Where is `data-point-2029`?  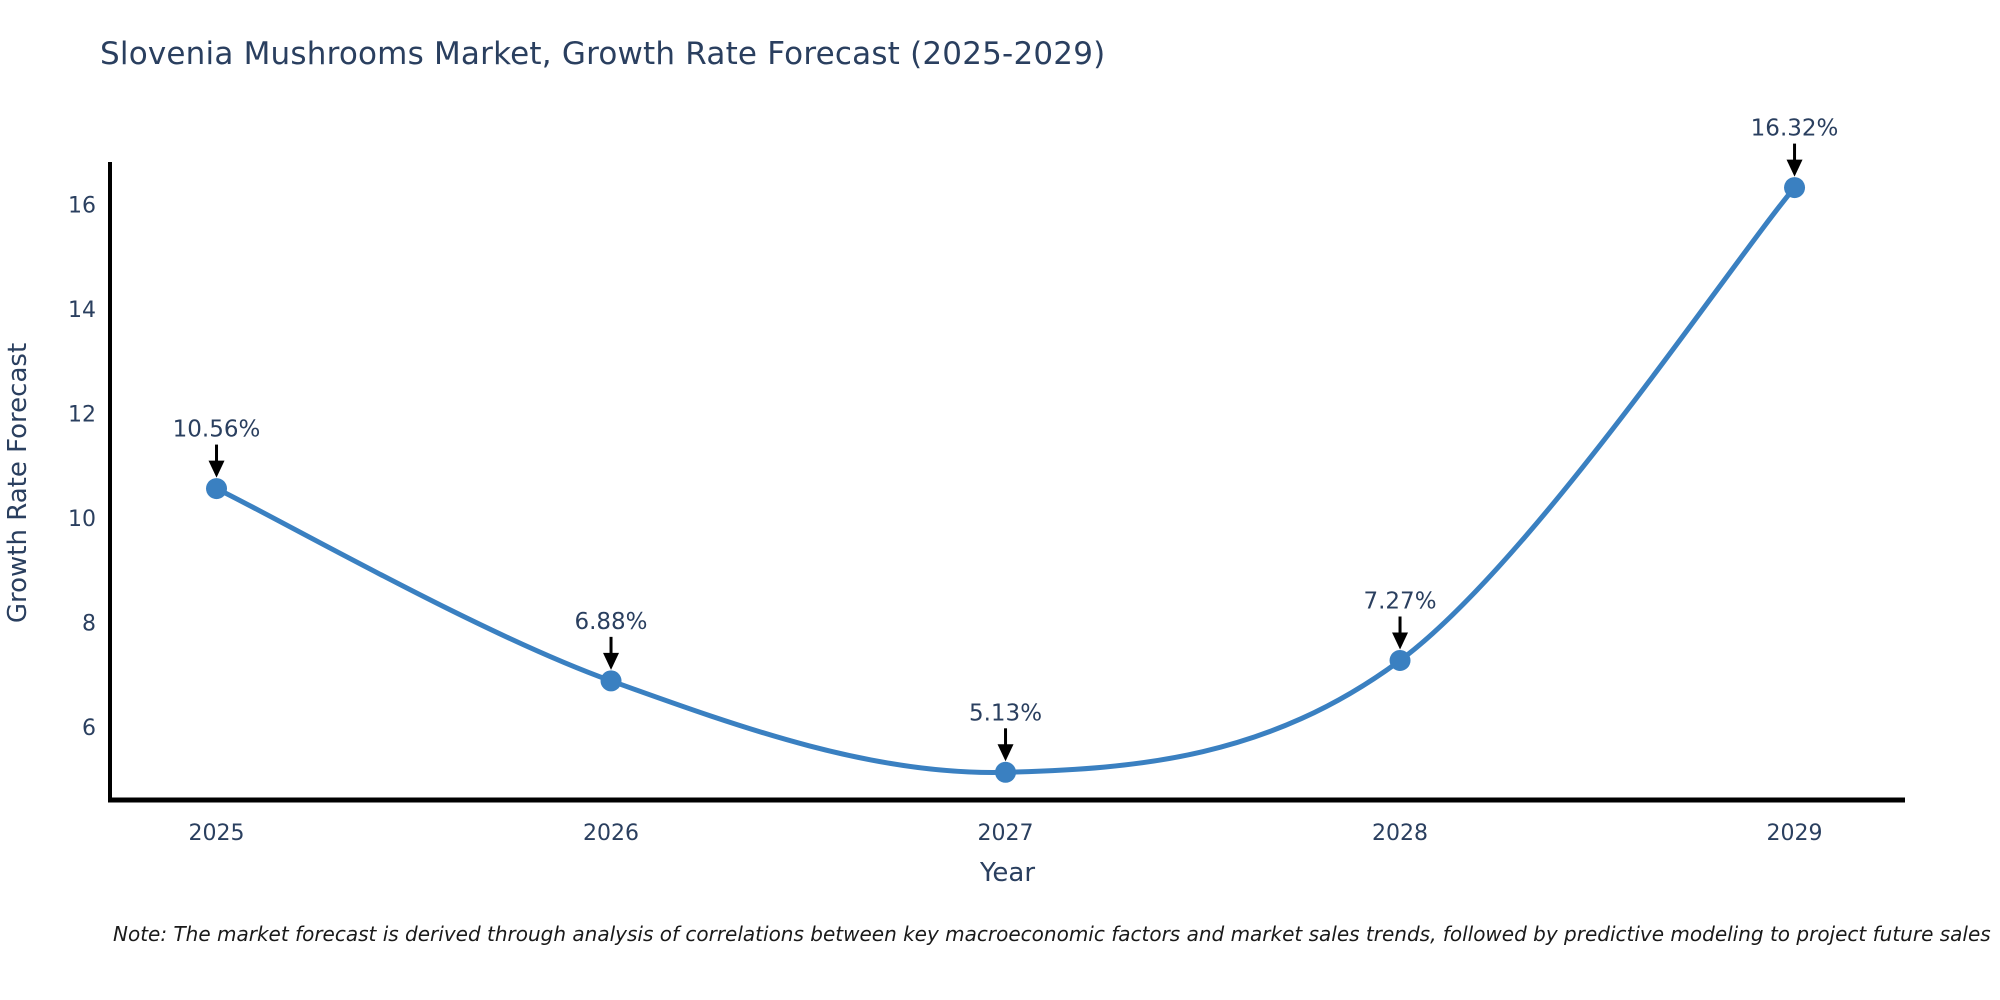 data-point-2029 is located at coordinates (1795, 188).